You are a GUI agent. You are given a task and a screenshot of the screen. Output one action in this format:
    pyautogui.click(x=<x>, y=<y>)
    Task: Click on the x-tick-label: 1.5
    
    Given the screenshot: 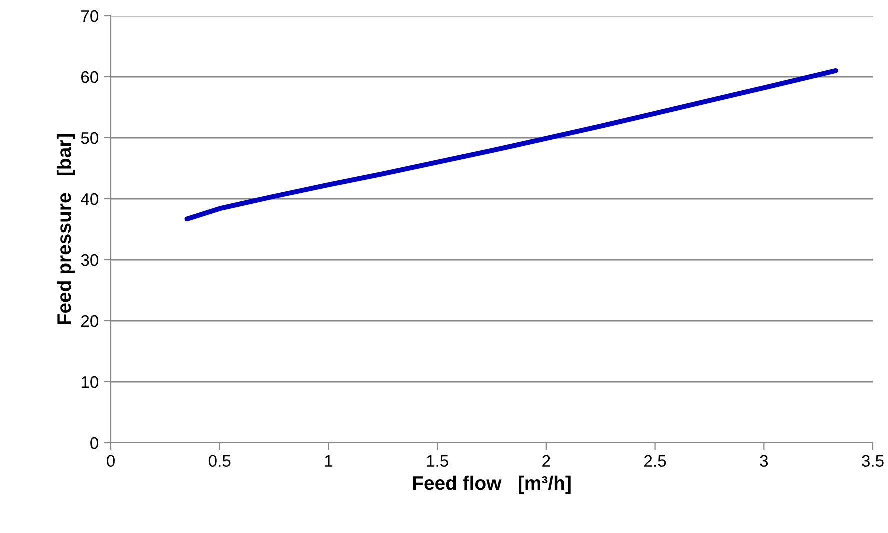 What is the action you would take?
    pyautogui.click(x=437, y=461)
    